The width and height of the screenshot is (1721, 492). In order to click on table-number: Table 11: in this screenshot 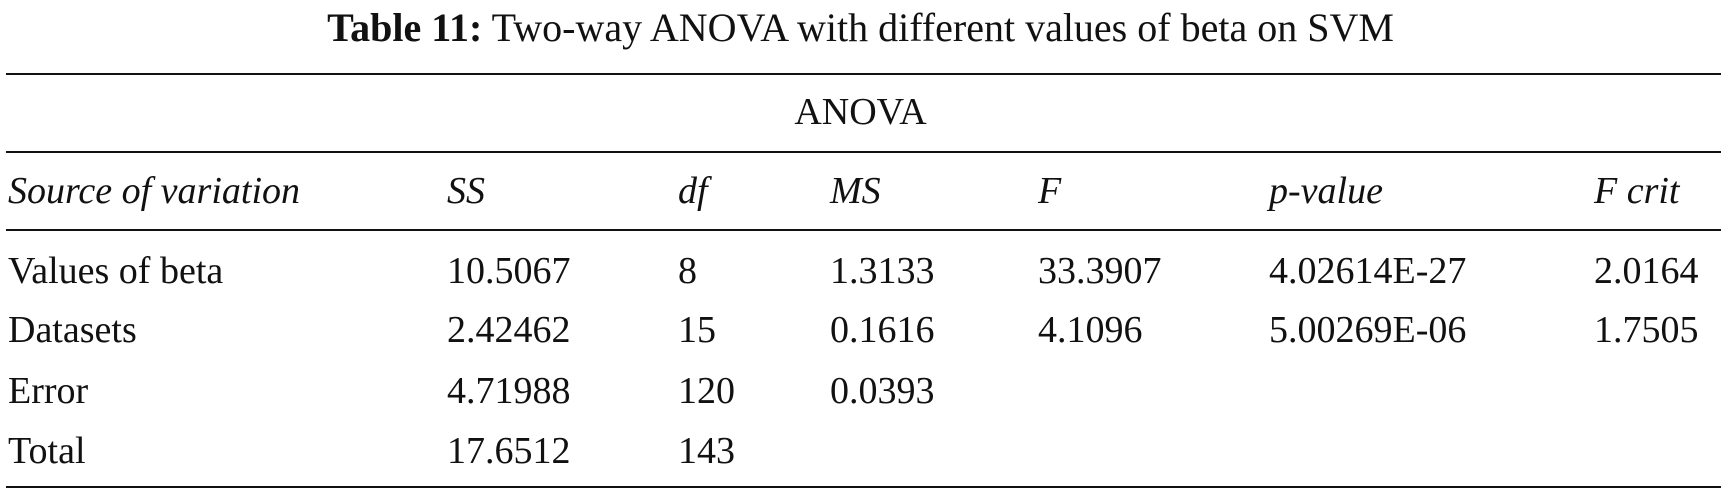, I will do `click(405, 27)`.